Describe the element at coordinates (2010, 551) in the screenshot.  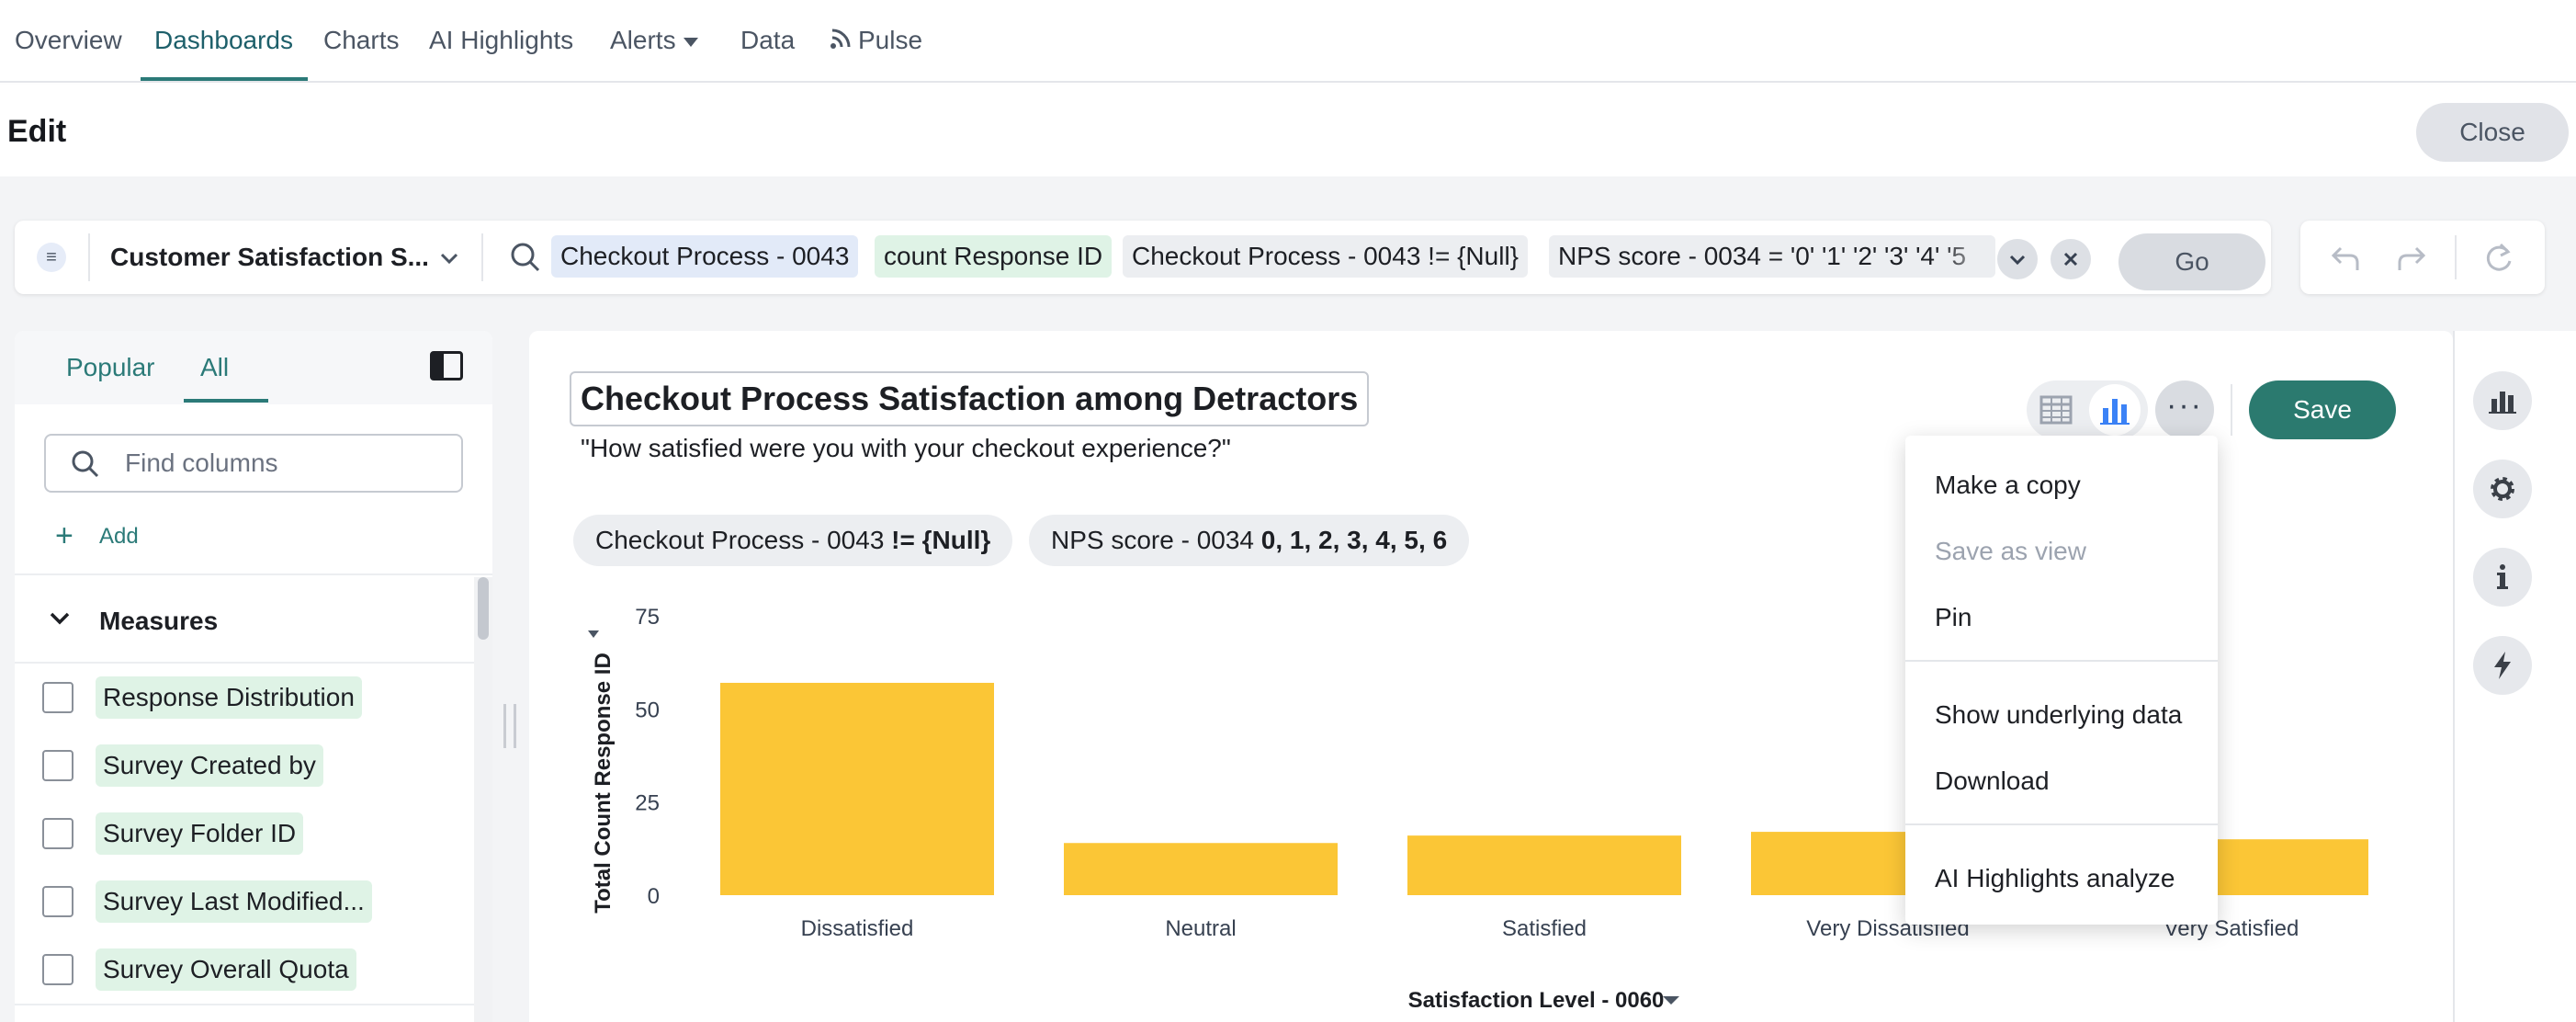
I see `menu-item-save-as-view: Save as view` at that location.